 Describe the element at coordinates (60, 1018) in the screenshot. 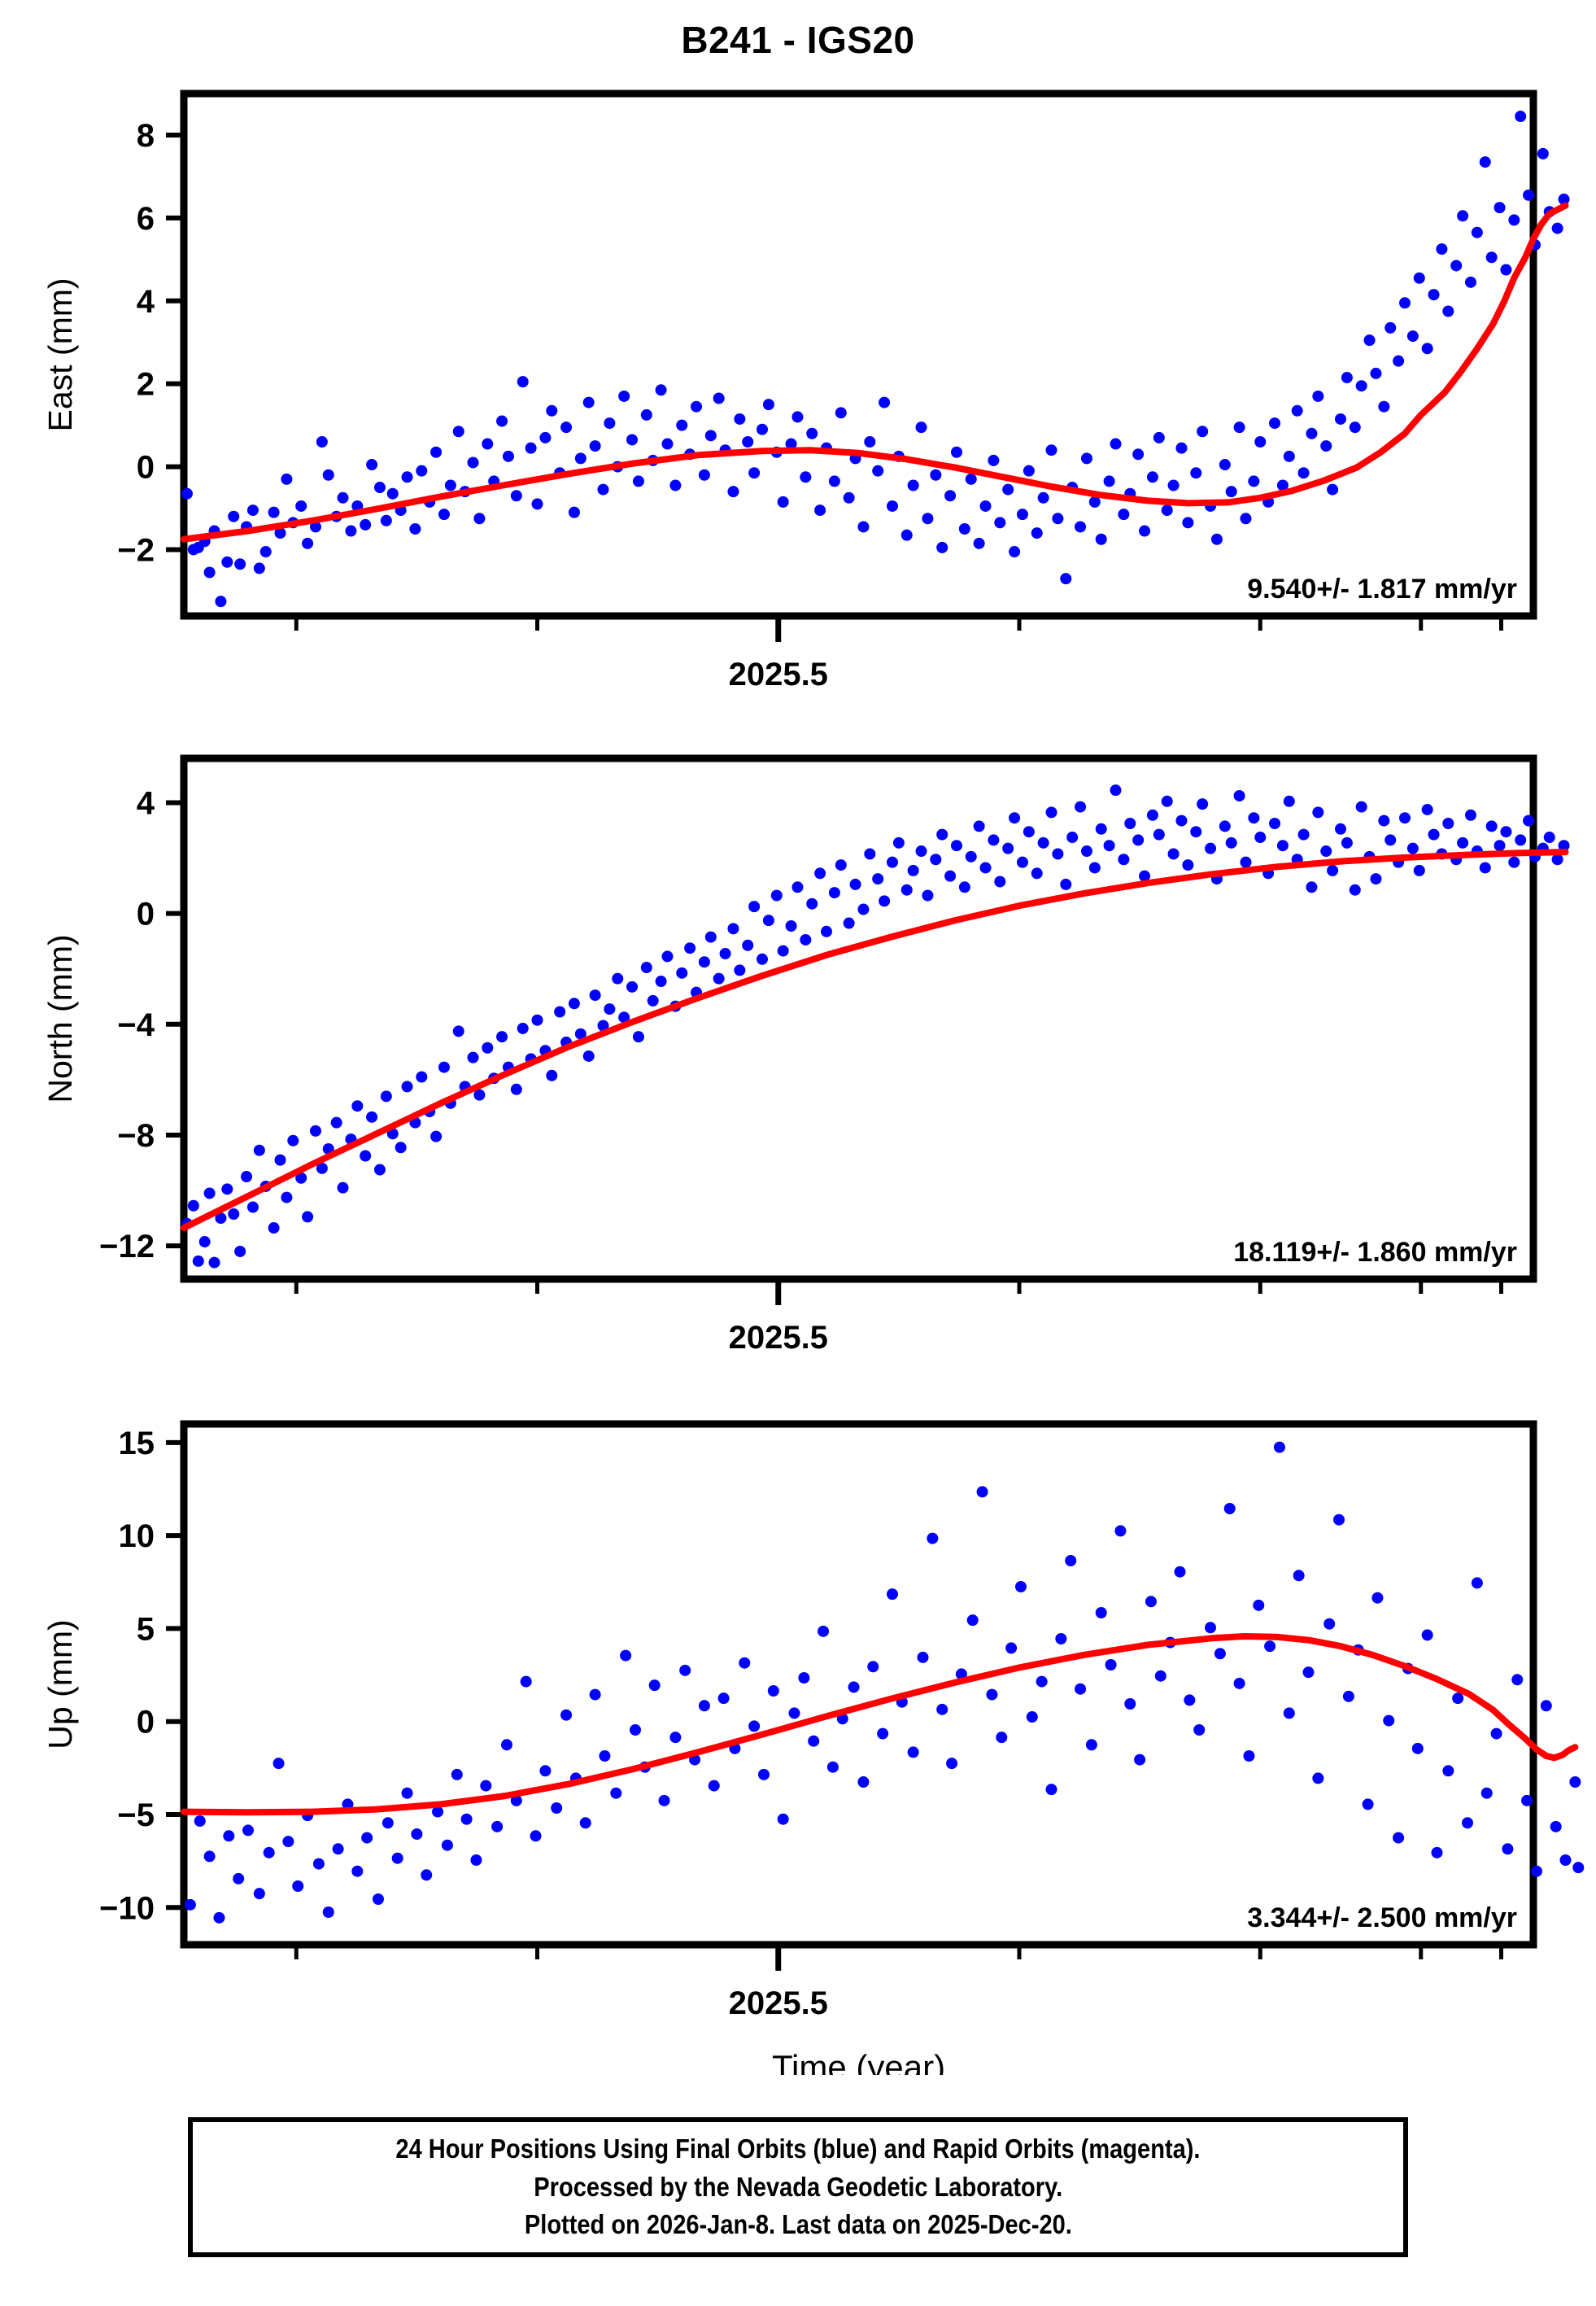

I see `y-axis-title: North (mm)` at that location.